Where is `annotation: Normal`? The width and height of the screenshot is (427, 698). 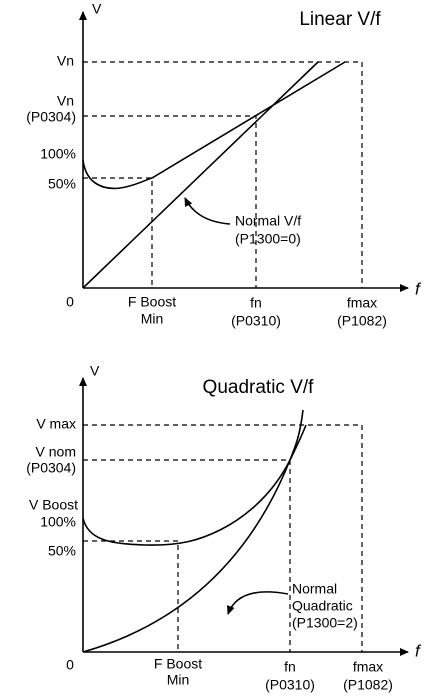
annotation: Normal is located at coordinates (314, 589).